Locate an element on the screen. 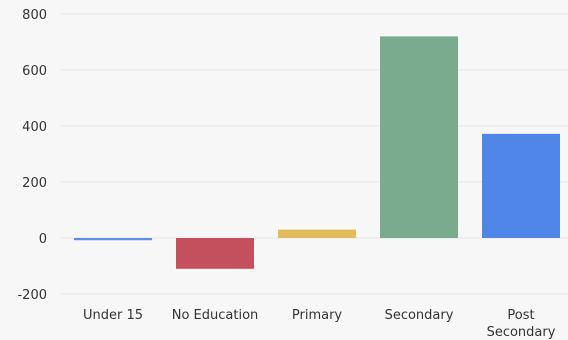 This screenshot has height=340, width=568. y-tick-label: 600 is located at coordinates (34, 71).